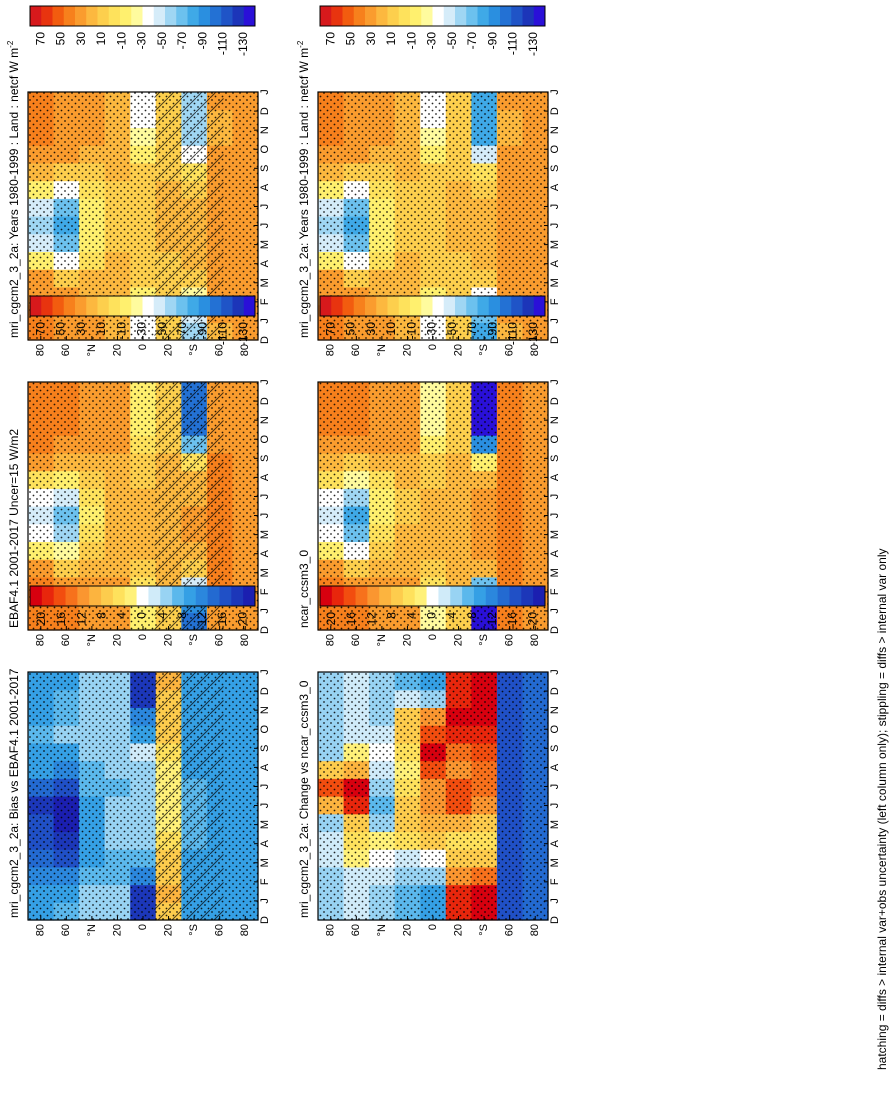 This screenshot has height=1105, width=895. I want to click on colorbar-label: -8, so click(182, 617).